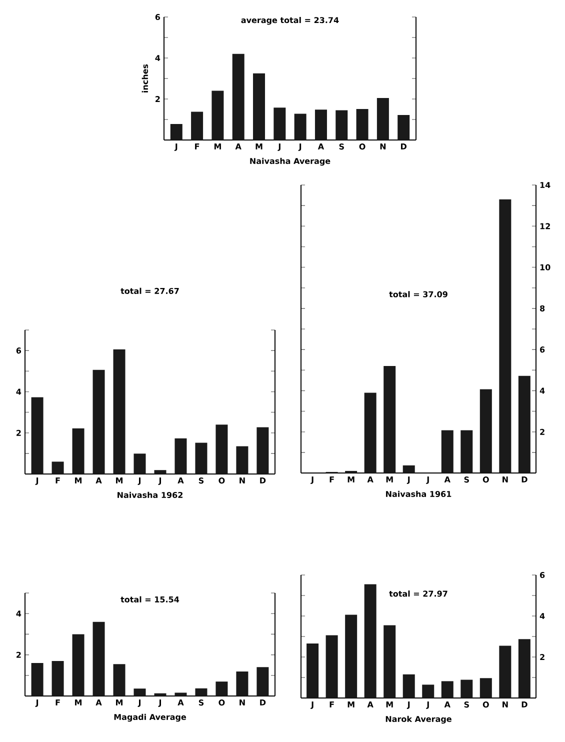 Image resolution: width=565 pixels, height=742 pixels. Describe the element at coordinates (418, 294) in the screenshot. I see `text: total = 37.09` at that location.